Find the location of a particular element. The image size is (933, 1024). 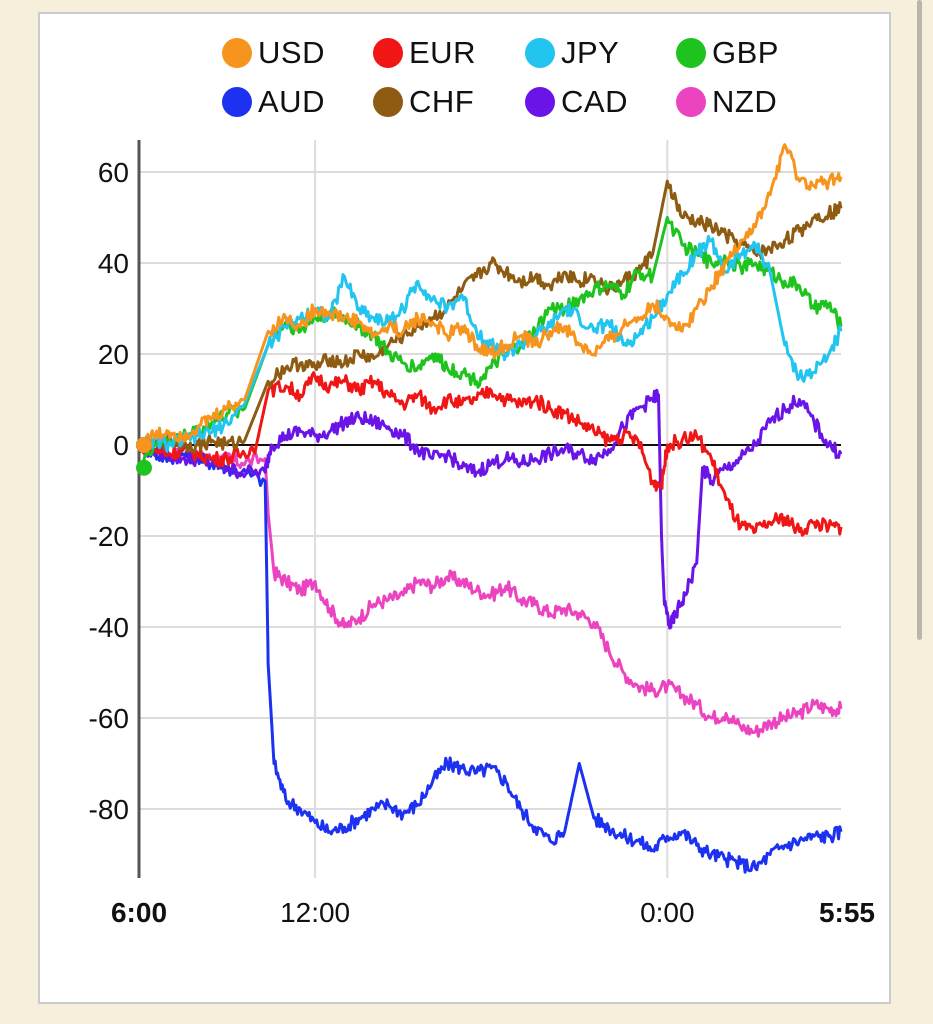

y-tick-label: -20 is located at coordinates (109, 536).